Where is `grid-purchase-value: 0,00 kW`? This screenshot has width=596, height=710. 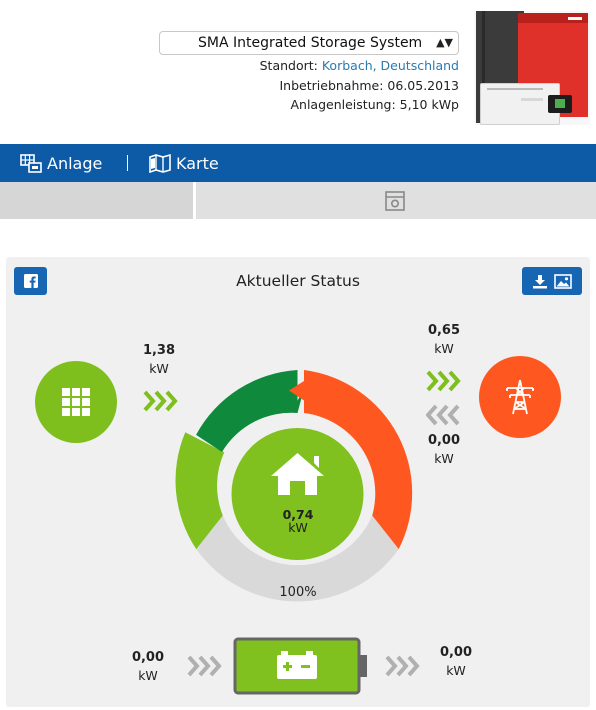
grid-purchase-value: 0,00 kW is located at coordinates (444, 449).